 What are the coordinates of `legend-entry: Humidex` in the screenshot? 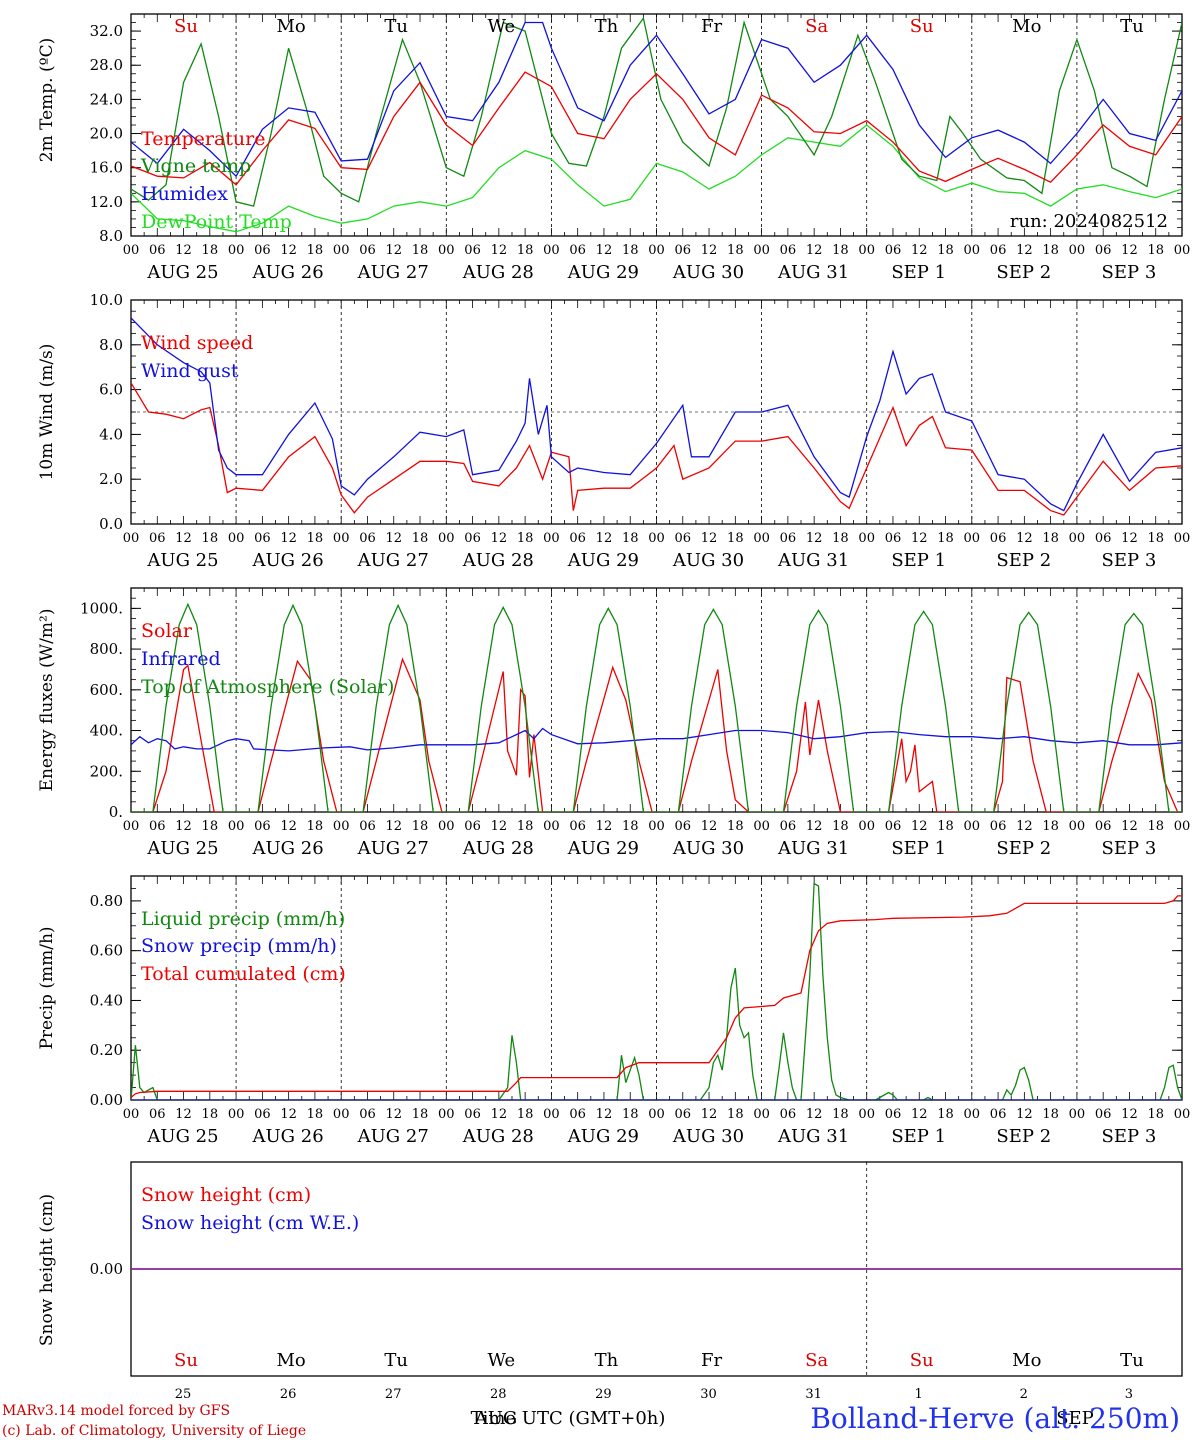 It's located at (184, 194).